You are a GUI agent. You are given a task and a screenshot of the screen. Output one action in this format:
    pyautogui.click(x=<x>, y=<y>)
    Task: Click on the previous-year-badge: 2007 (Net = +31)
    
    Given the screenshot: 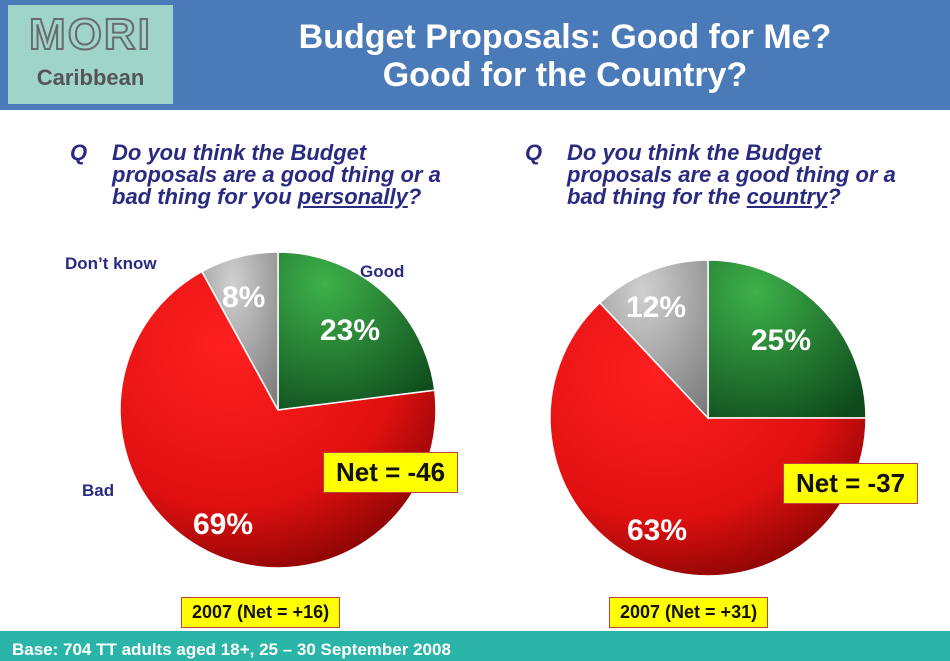 What is the action you would take?
    pyautogui.click(x=689, y=612)
    